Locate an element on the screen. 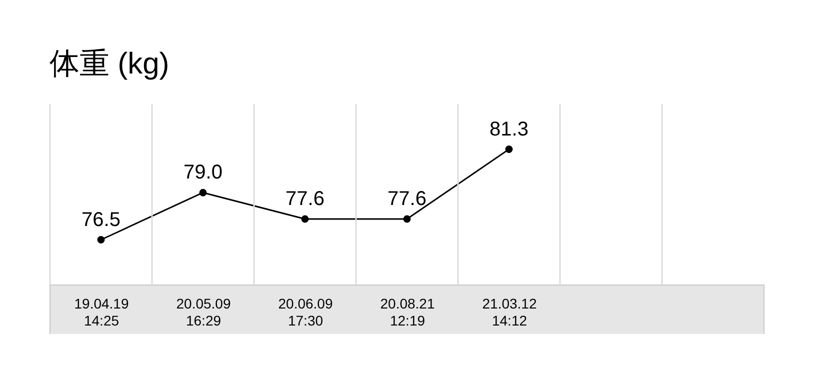 This screenshot has height=392, width=828. x-tick-label: 20.05.09 16:29 is located at coordinates (203, 312).